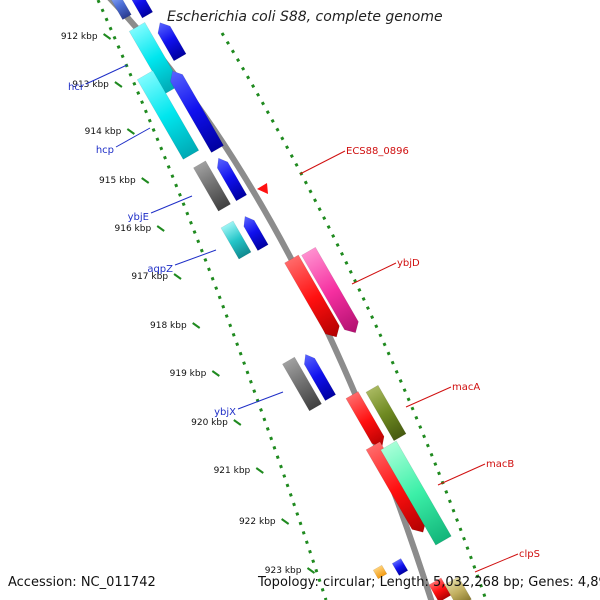  What do you see at coordinates (305, 17) in the screenshot?
I see `genome-title: Escherichia coli S88, complete genome` at bounding box center [305, 17].